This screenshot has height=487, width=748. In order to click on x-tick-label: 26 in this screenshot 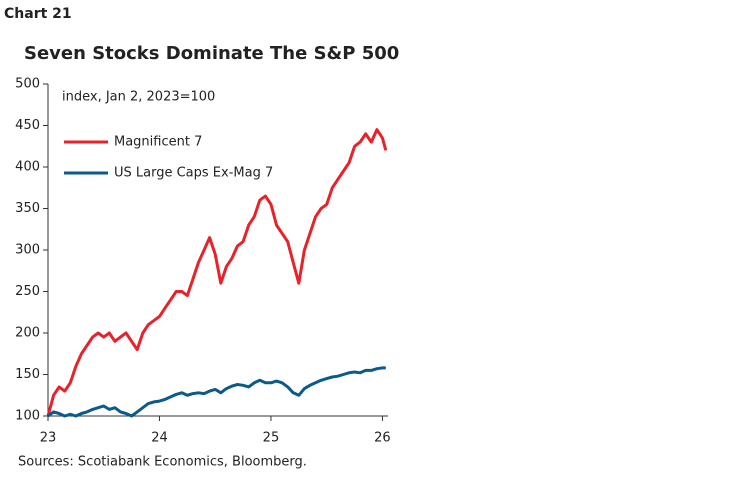, I will do `click(382, 438)`.